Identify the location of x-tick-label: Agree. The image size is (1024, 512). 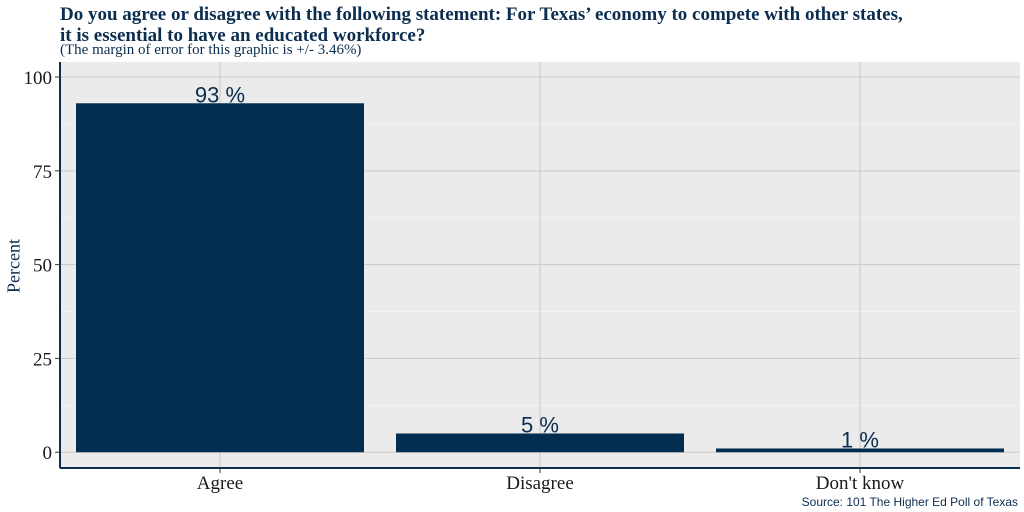
(220, 483).